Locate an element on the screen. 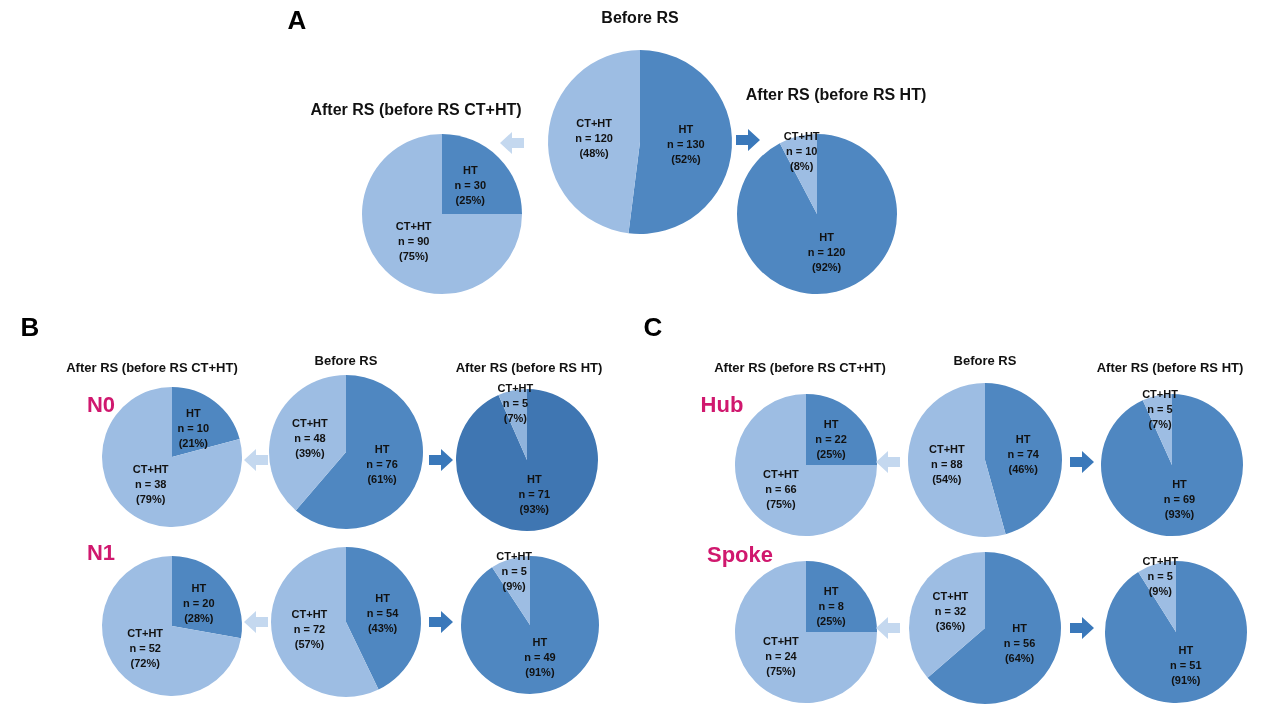 Image resolution: width=1266 pixels, height=706 pixels. data-label: n = 120 (48%) is located at coordinates (594, 146).